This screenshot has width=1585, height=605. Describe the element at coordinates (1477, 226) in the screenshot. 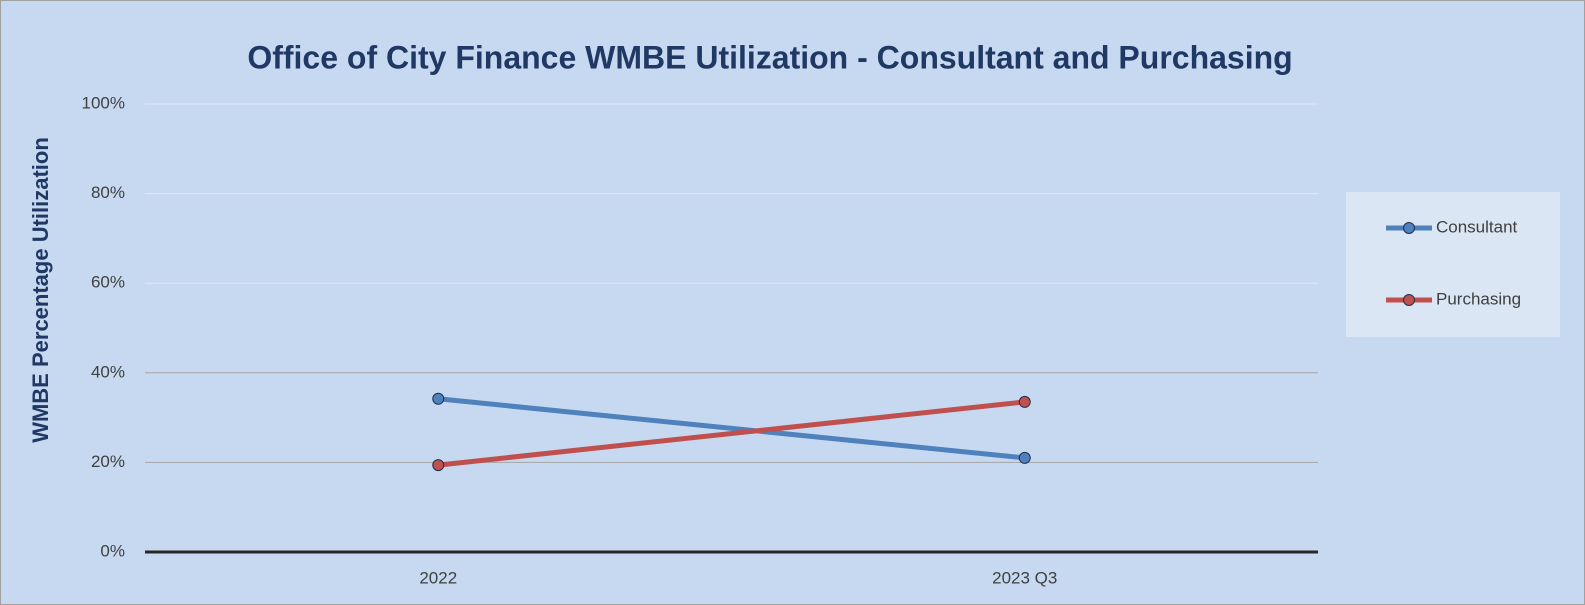

I see `legend-label: Consultant` at that location.